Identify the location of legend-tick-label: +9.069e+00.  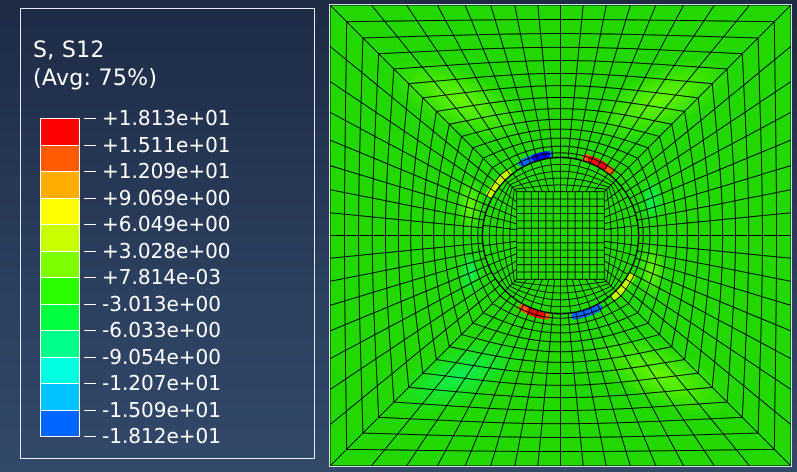
(157, 198).